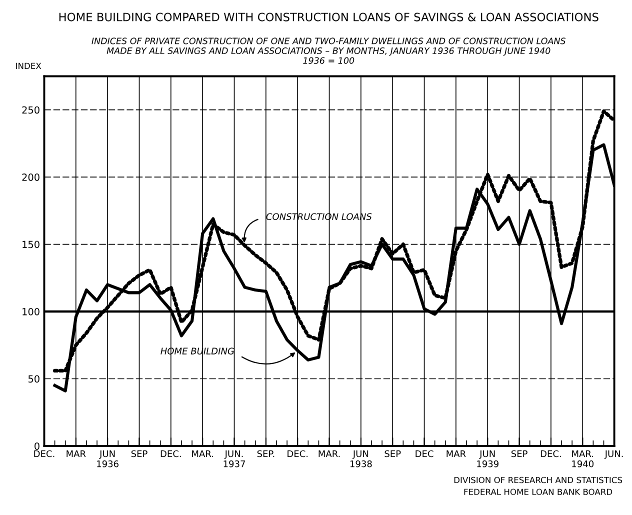 The image size is (632, 515). What do you see at coordinates (107, 459) in the screenshot?
I see `x-tick-label: JUN 1936` at bounding box center [107, 459].